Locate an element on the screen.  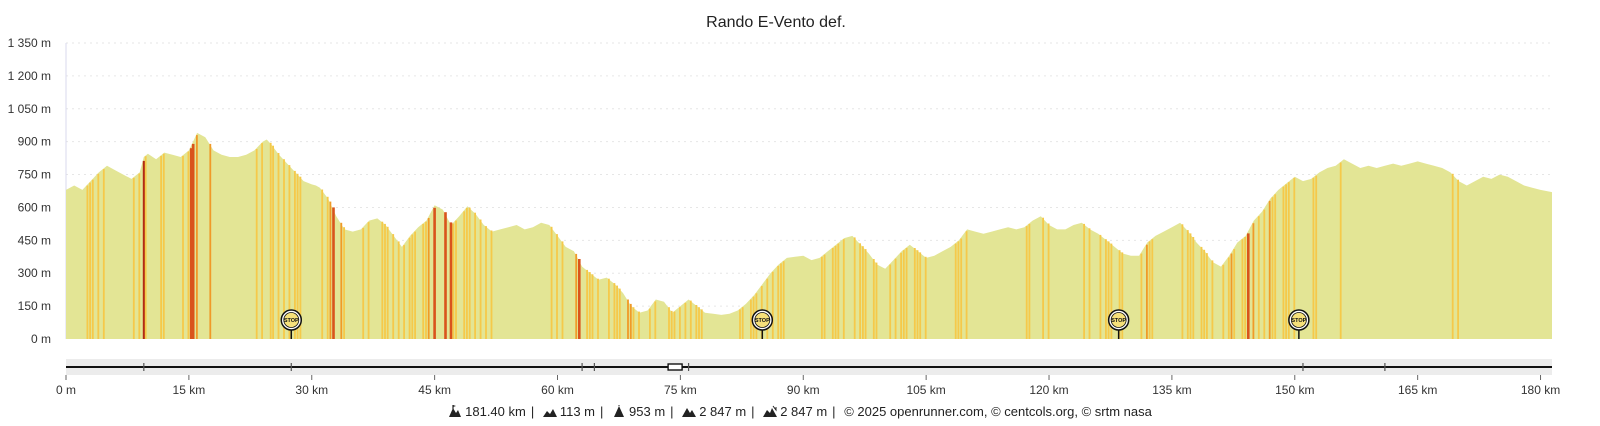
x-tick-label: 165 km is located at coordinates (1417, 390).